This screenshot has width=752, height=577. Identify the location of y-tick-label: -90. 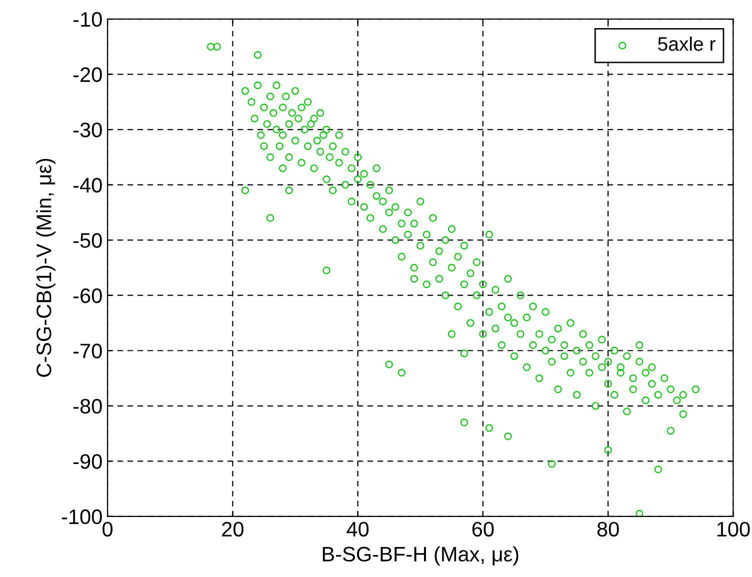
(87, 461).